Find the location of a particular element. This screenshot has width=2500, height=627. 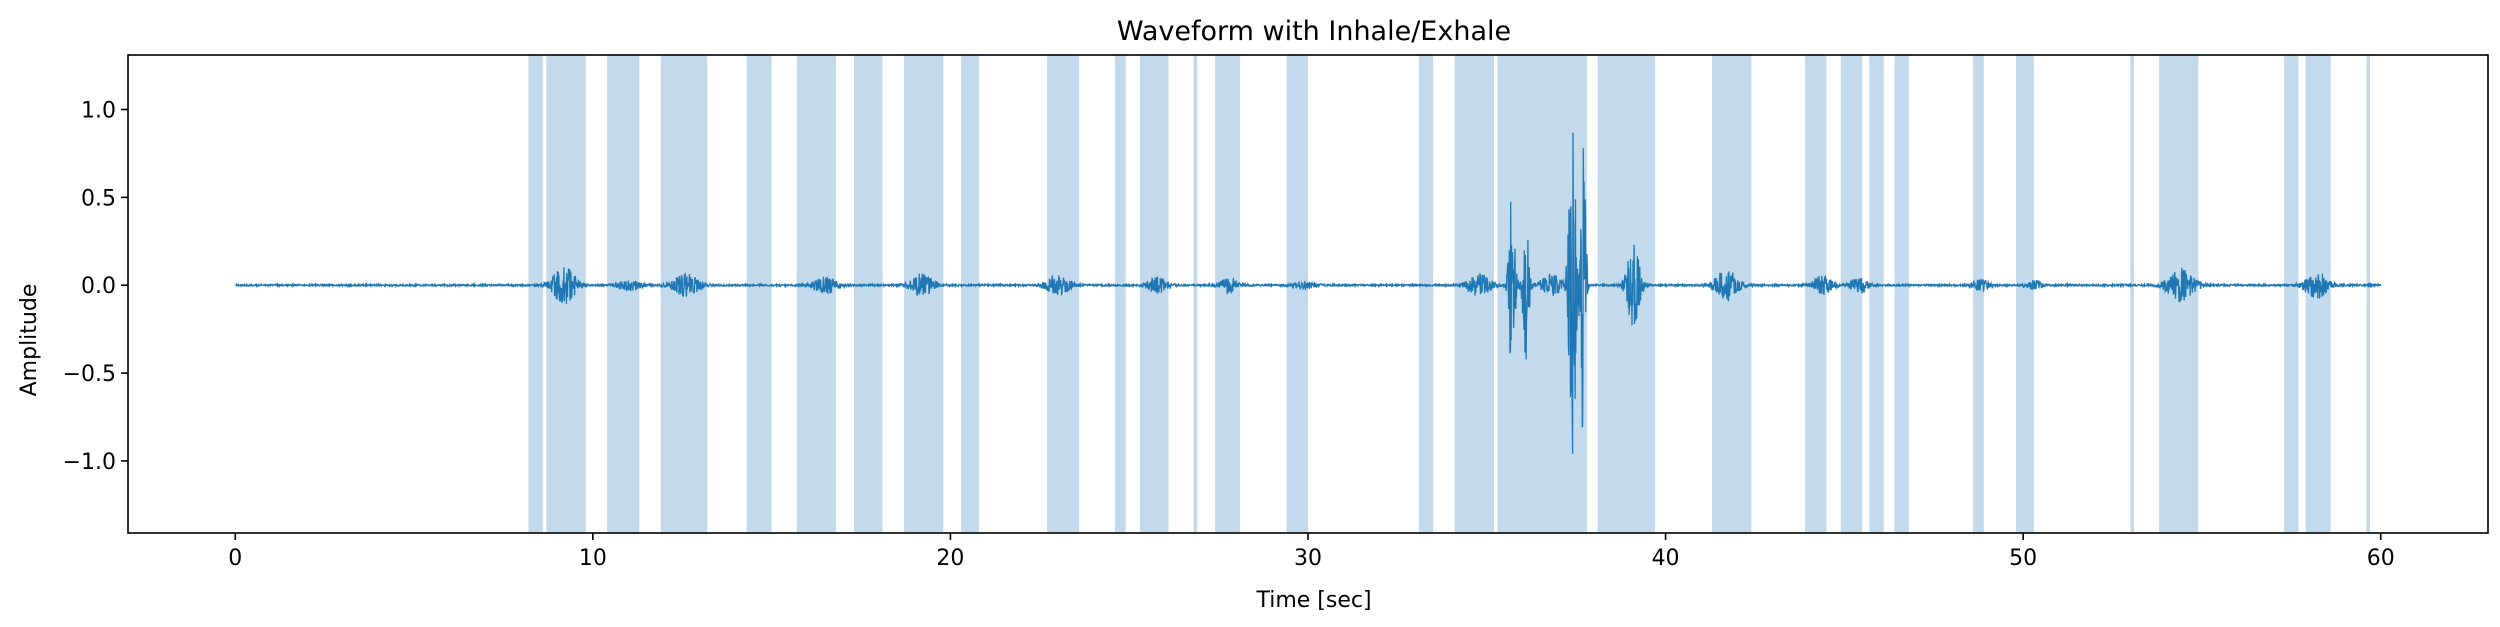

x-tick-label-60: 60 is located at coordinates (2381, 558).